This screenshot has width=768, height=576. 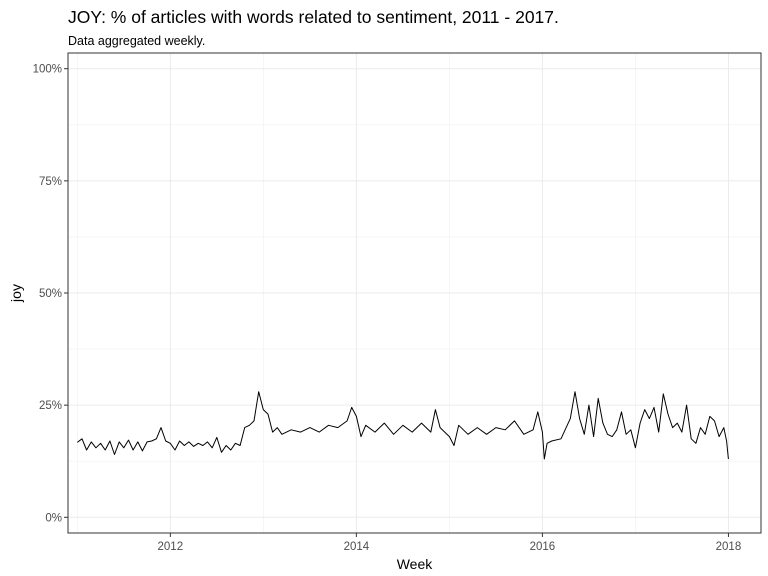 I want to click on y-tick-label: 100%, so click(x=47, y=70).